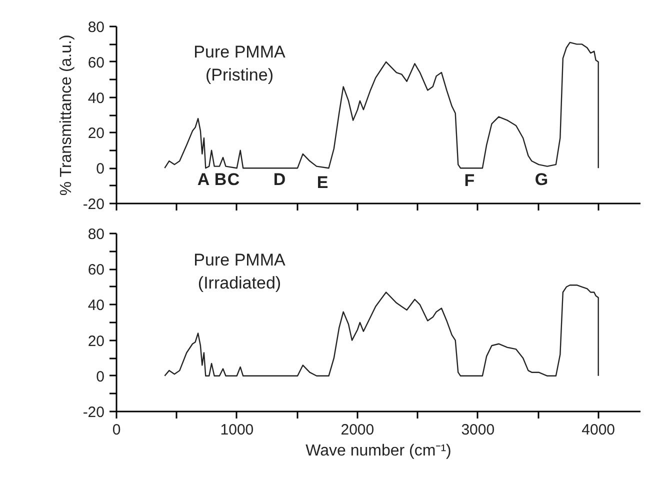 The image size is (646, 486). Describe the element at coordinates (279, 179) in the screenshot. I see `annotation: D` at that location.